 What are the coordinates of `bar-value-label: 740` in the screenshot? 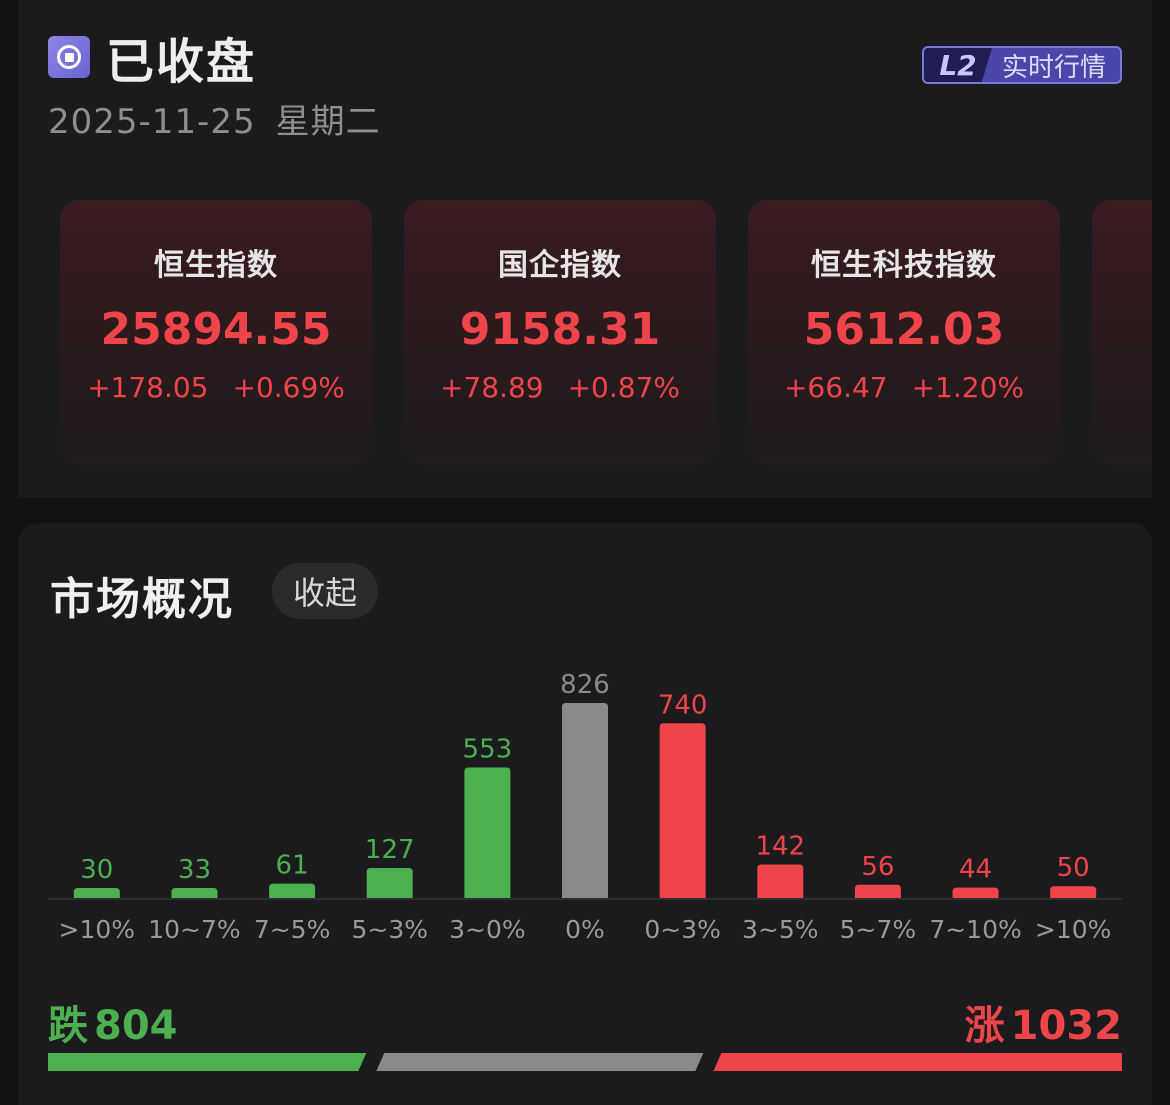 It's located at (683, 705).